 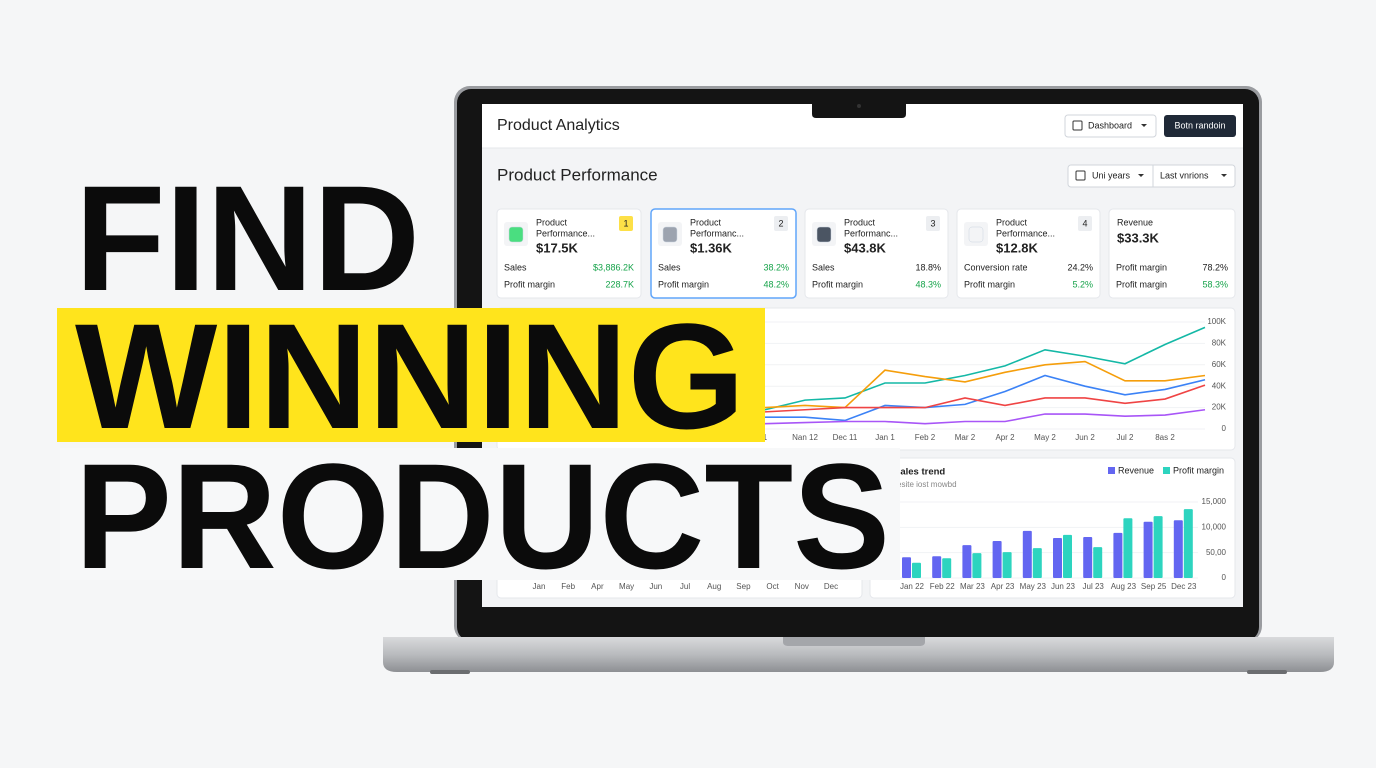 What do you see at coordinates (802, 586) in the screenshot?
I see `x-tick-label: Nov` at bounding box center [802, 586].